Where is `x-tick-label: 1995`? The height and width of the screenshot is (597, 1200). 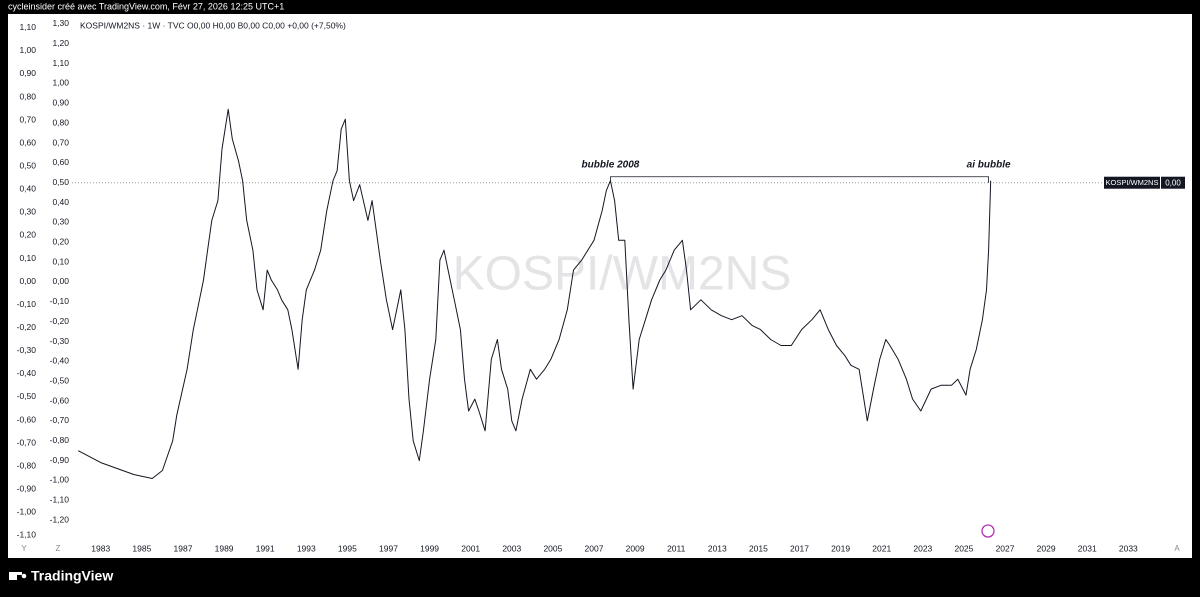 x-tick-label: 1995 is located at coordinates (347, 548).